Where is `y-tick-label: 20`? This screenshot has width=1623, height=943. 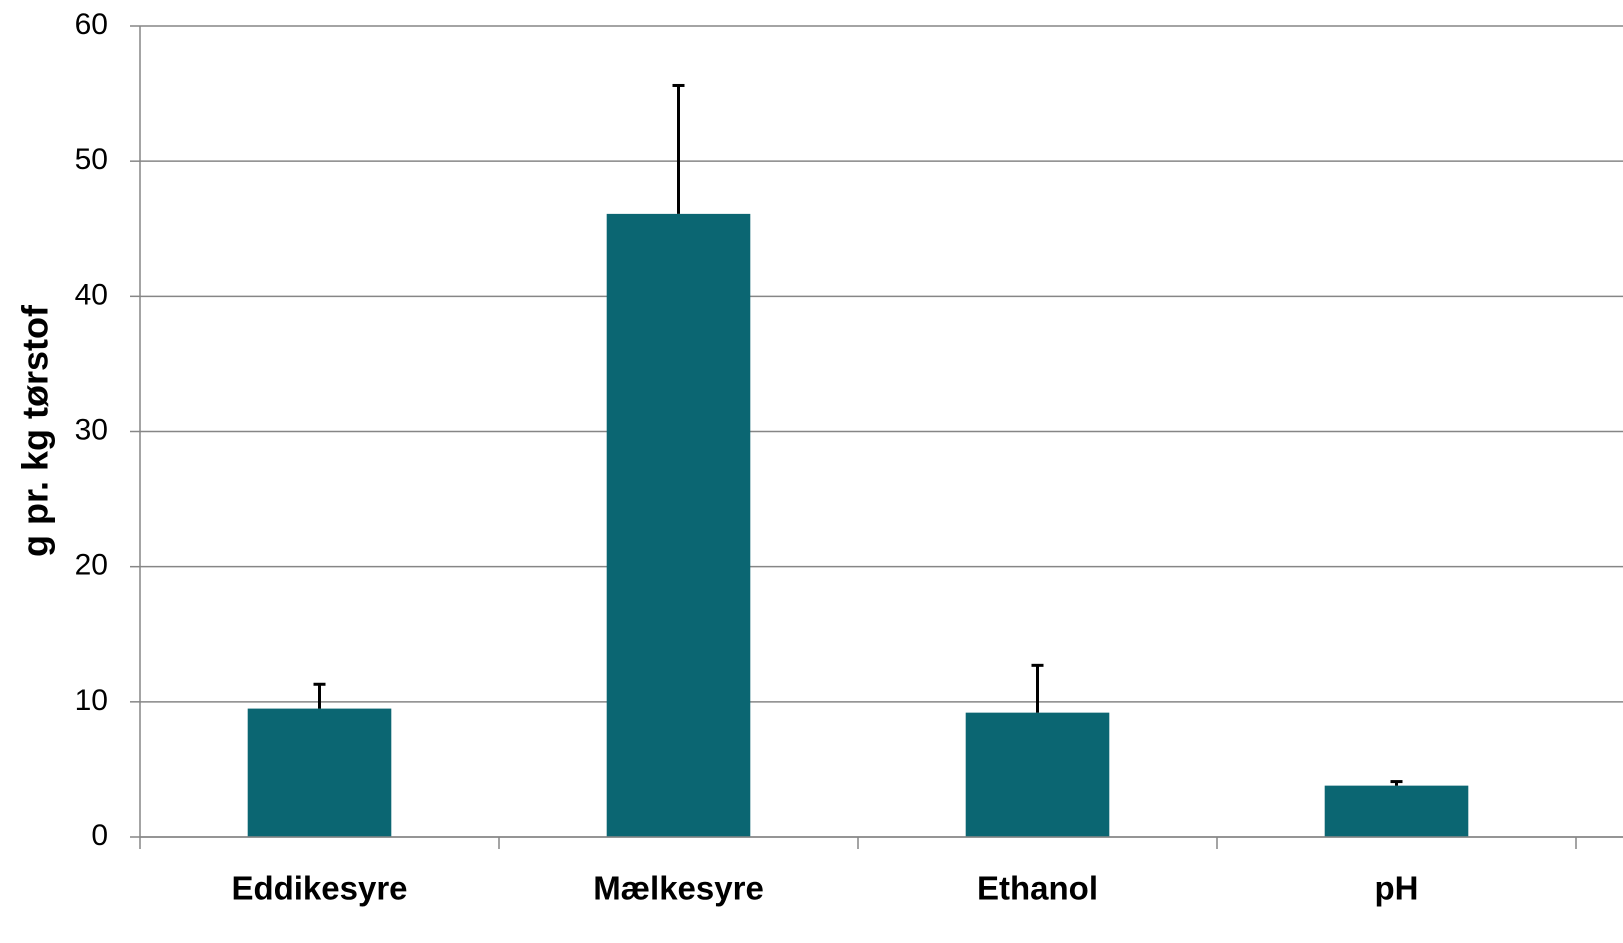 y-tick-label: 20 is located at coordinates (91, 565).